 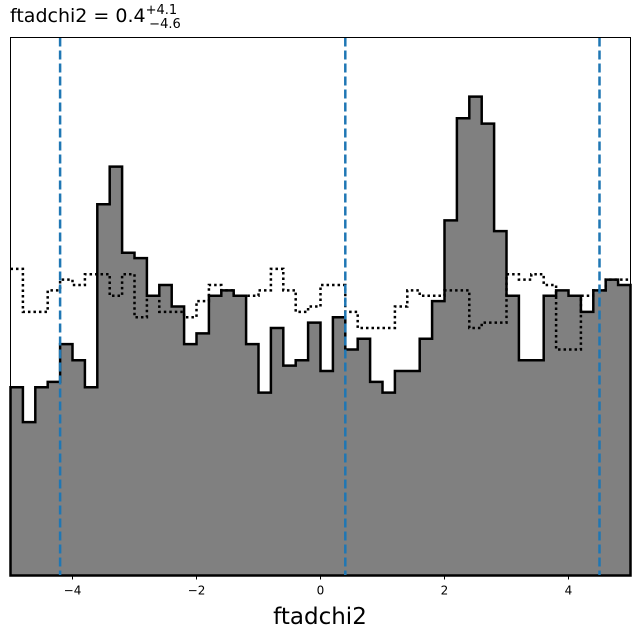 I want to click on x-tick-label: 2, so click(x=445, y=591).